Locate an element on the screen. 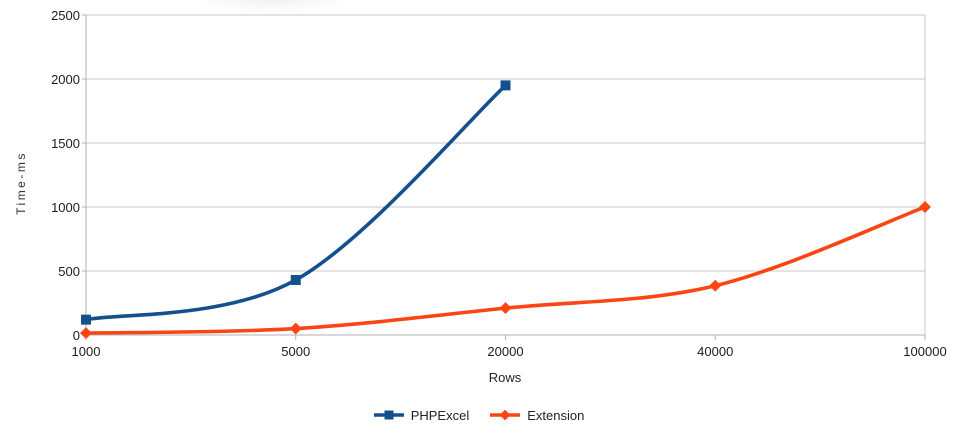  legend-label: Extension is located at coordinates (556, 415).